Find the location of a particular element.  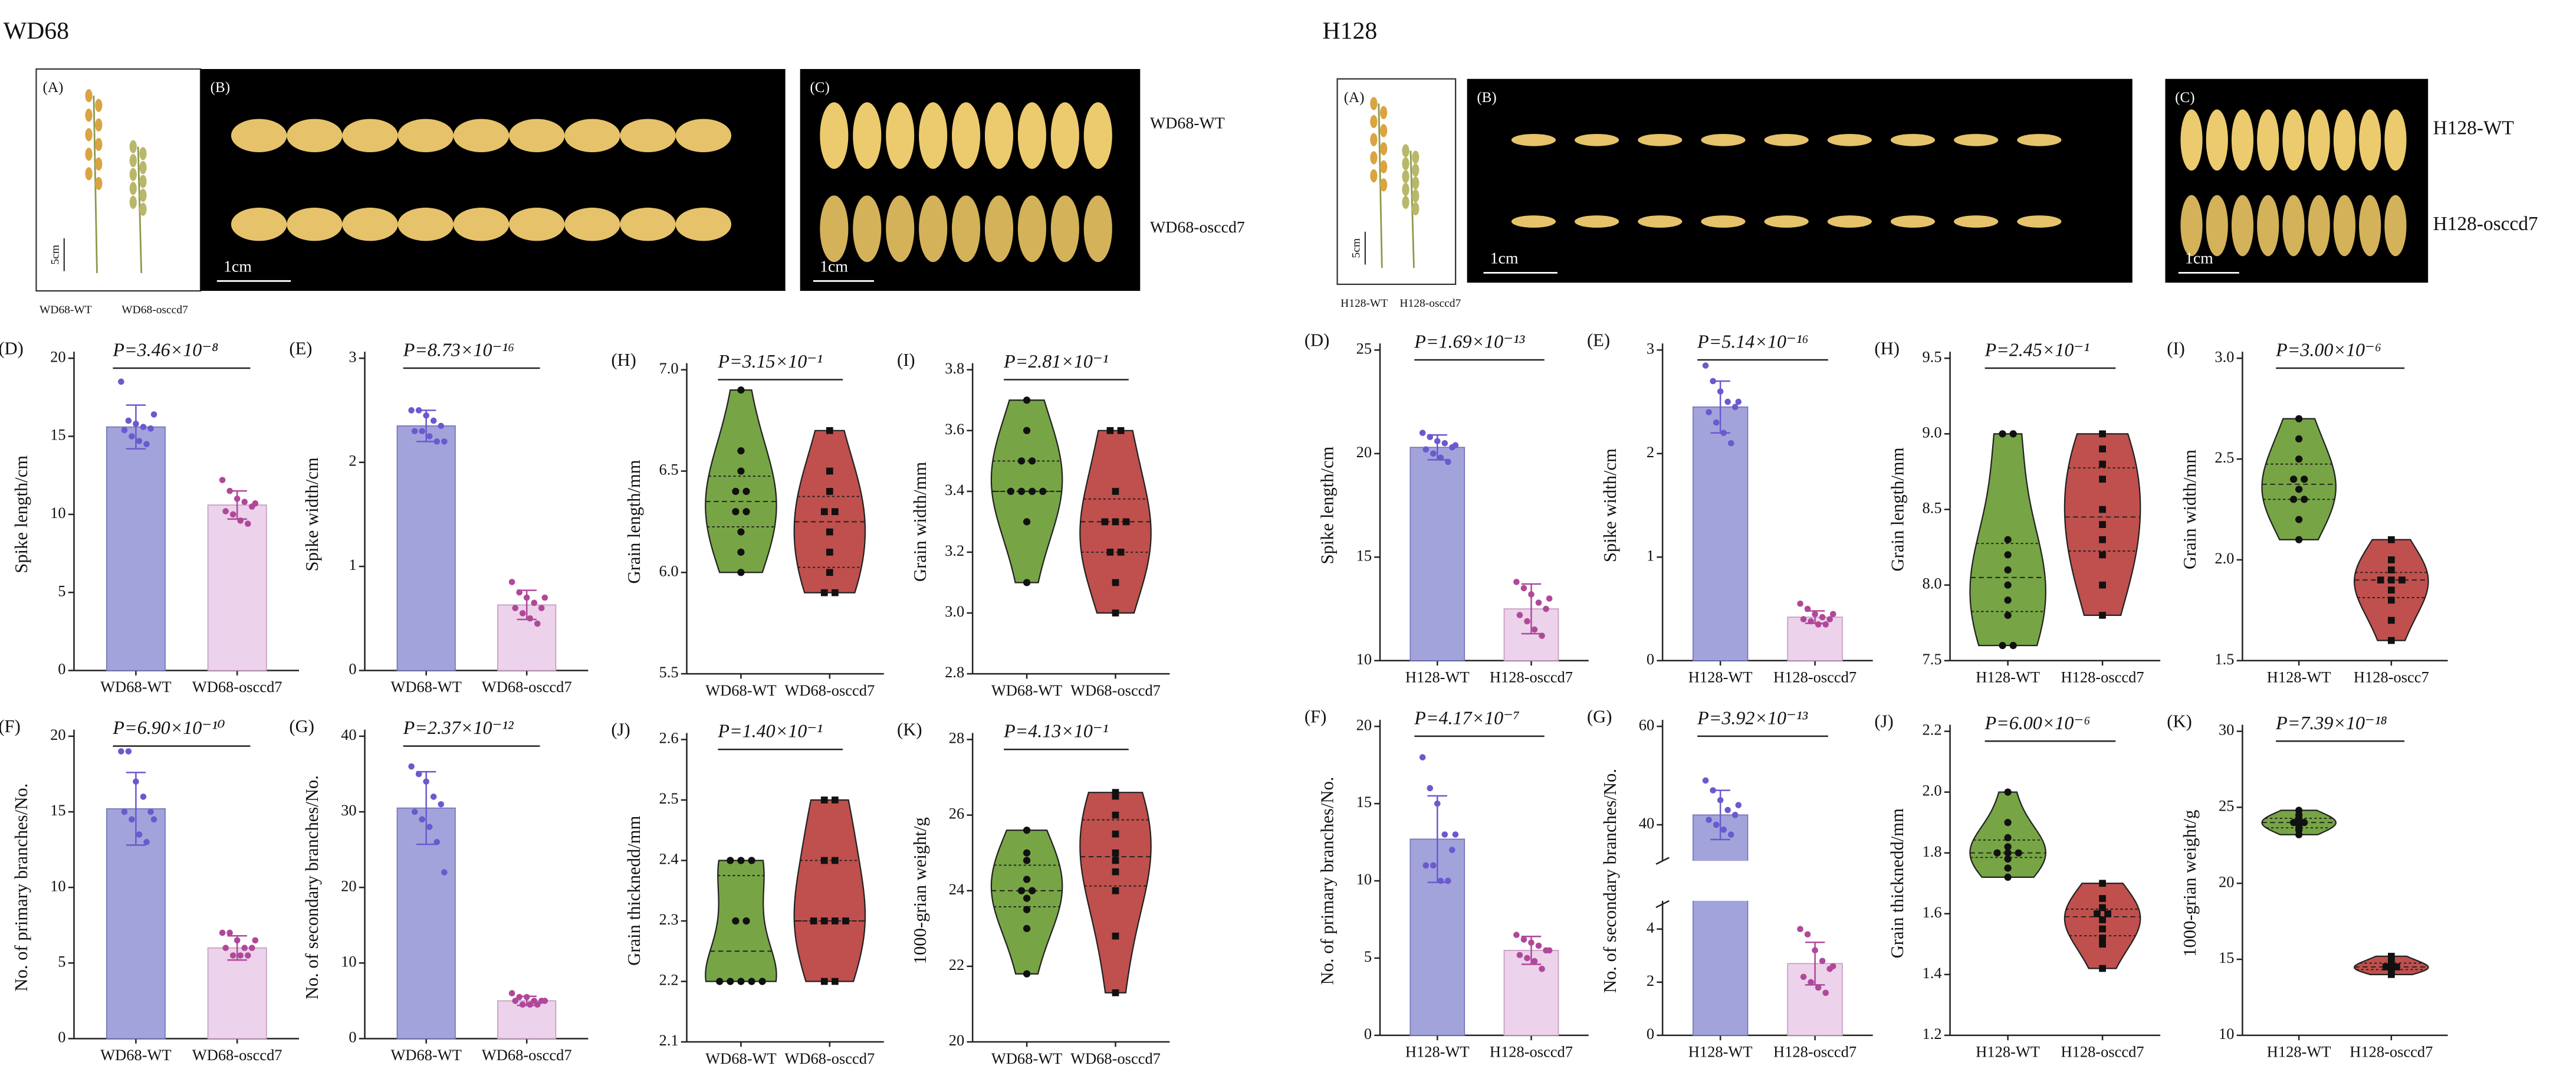

annotation: P=2.45×10⁻¹ is located at coordinates (2036, 349).